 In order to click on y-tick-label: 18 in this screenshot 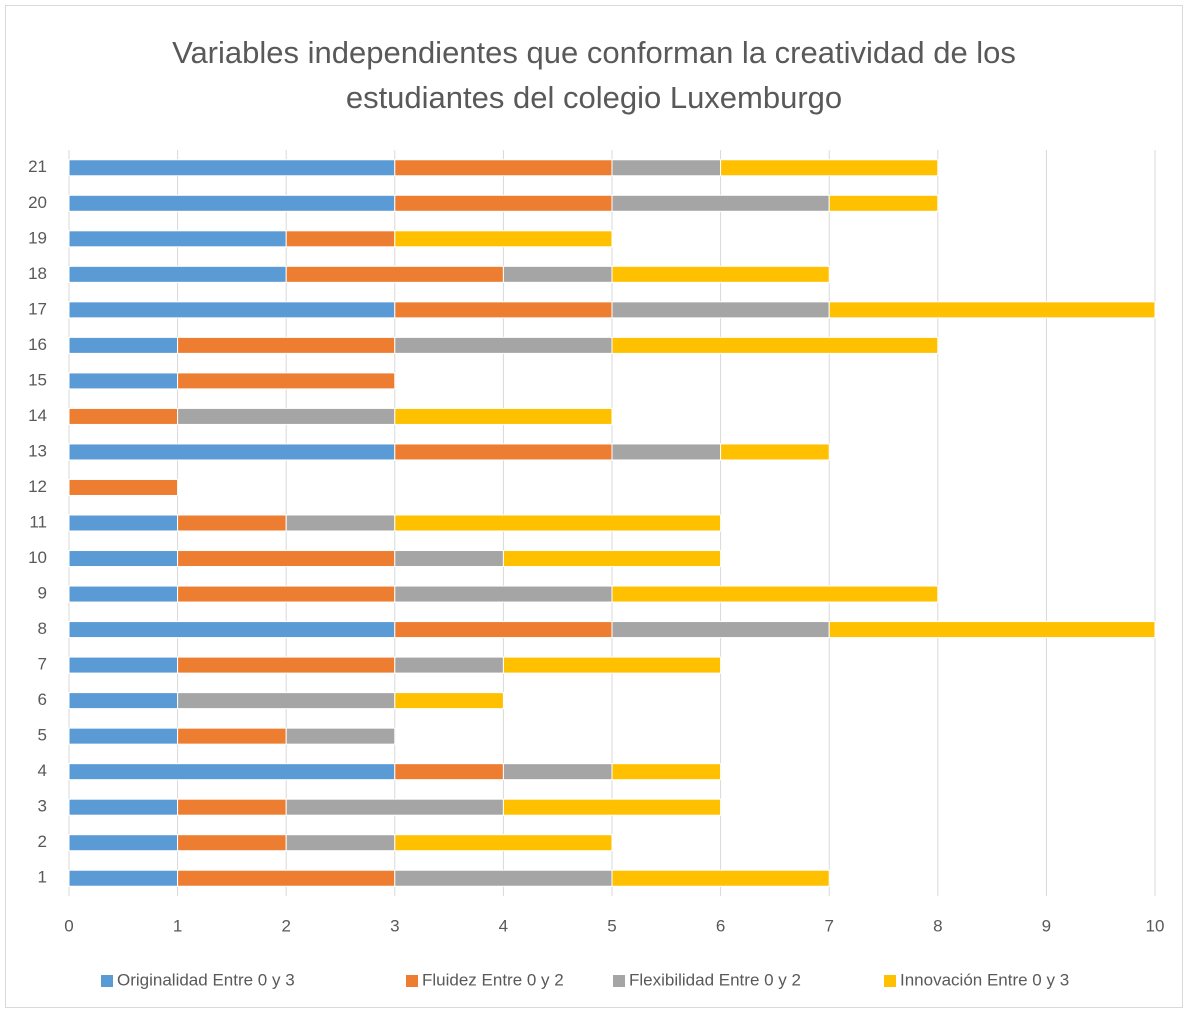, I will do `click(37, 273)`.